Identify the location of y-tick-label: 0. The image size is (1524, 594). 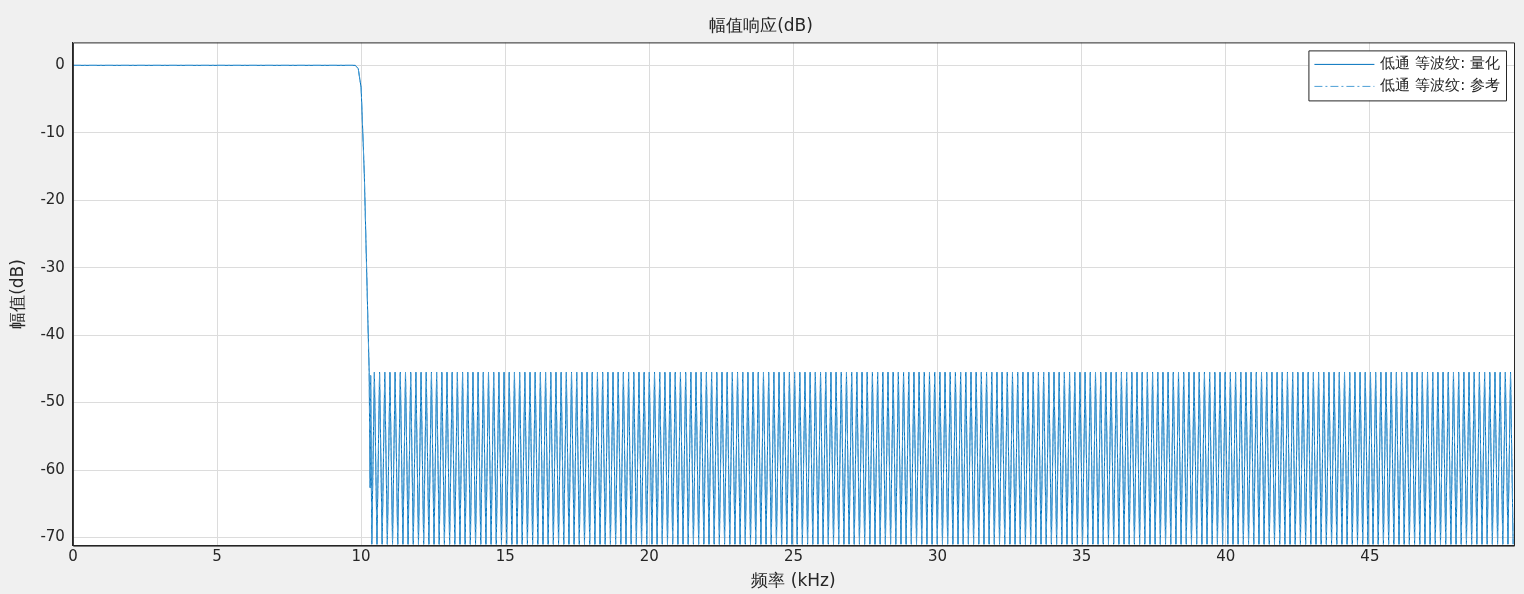
(60, 64).